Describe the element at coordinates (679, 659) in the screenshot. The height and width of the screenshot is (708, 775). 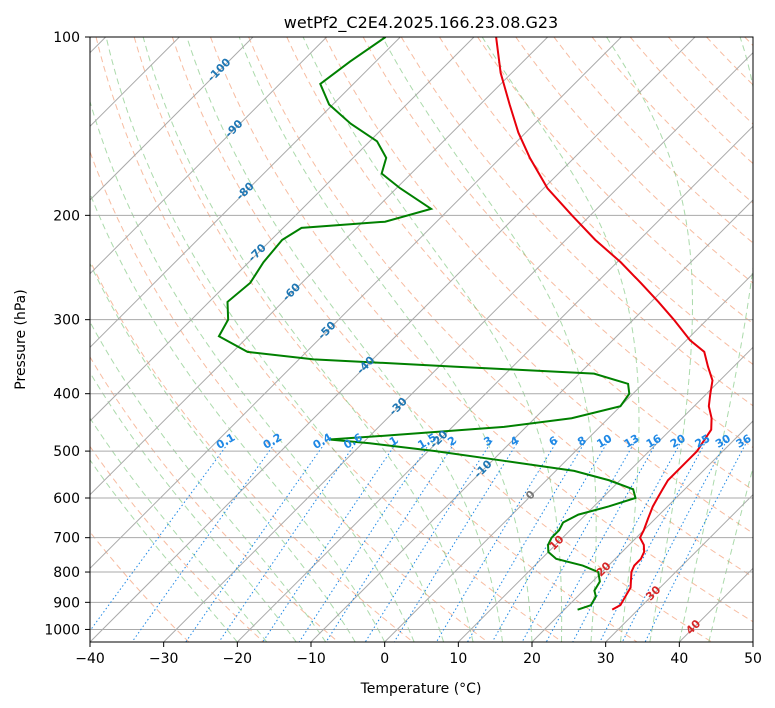
I see `x-tick-label: 40` at that location.